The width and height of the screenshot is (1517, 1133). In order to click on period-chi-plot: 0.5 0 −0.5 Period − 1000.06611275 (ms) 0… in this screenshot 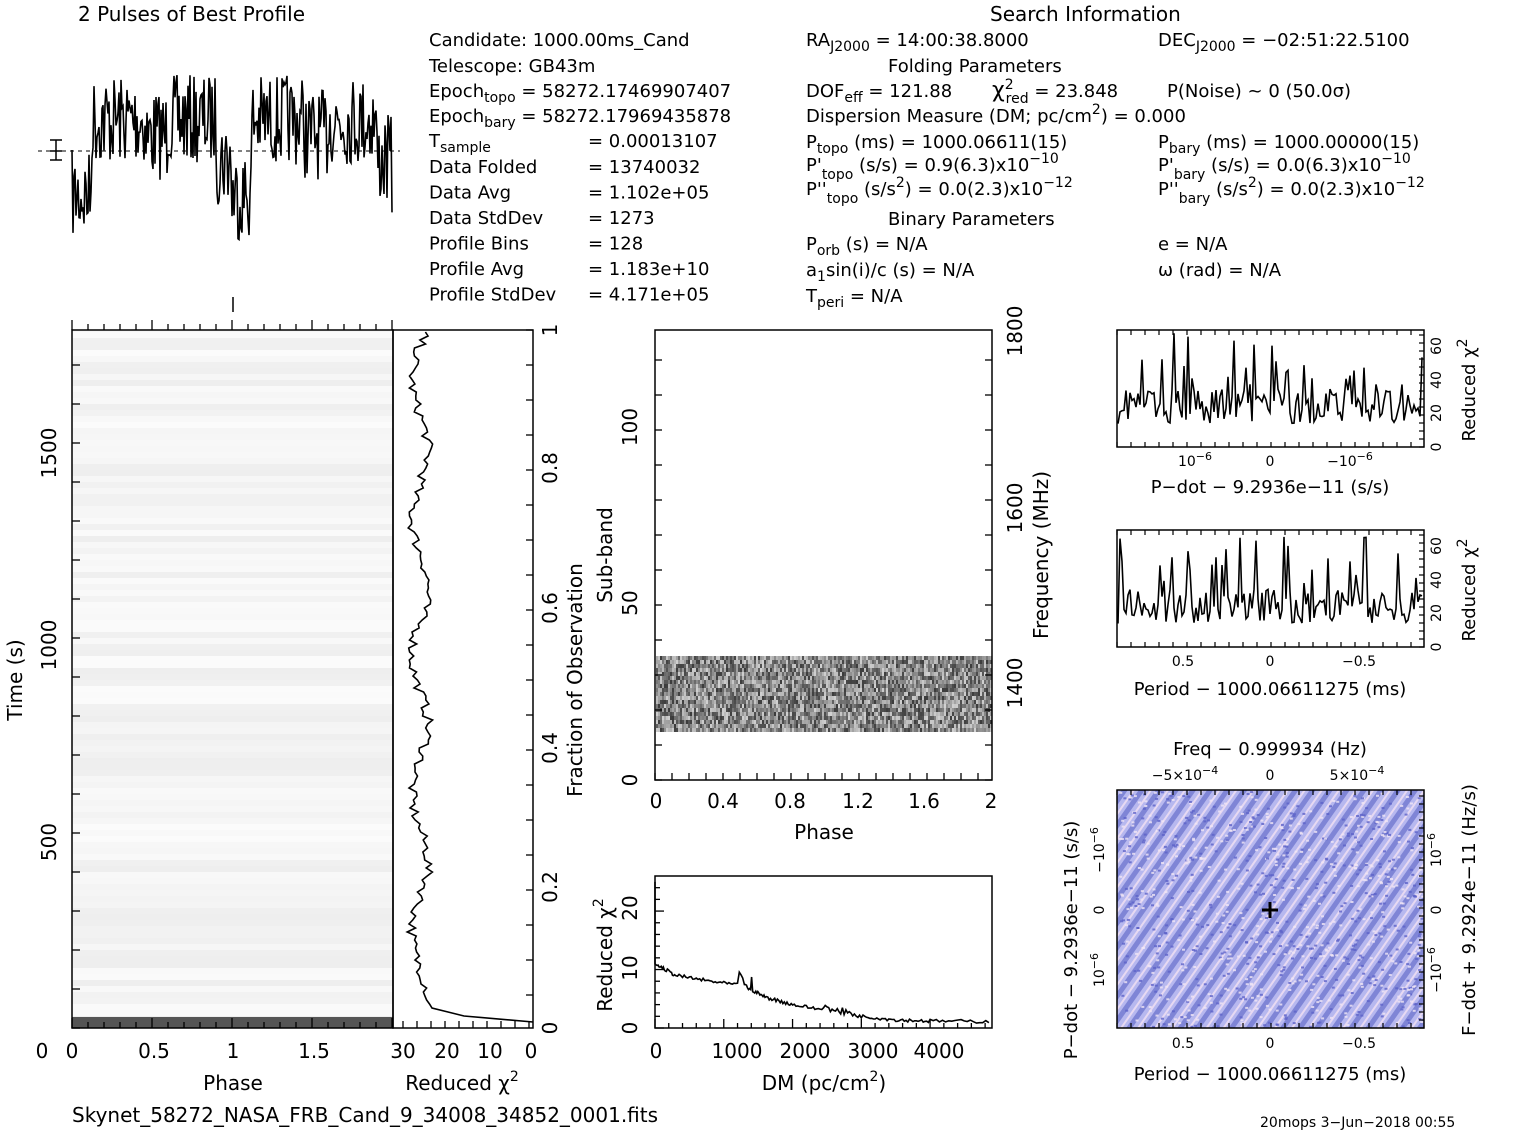, I will do `click(1298, 614)`.